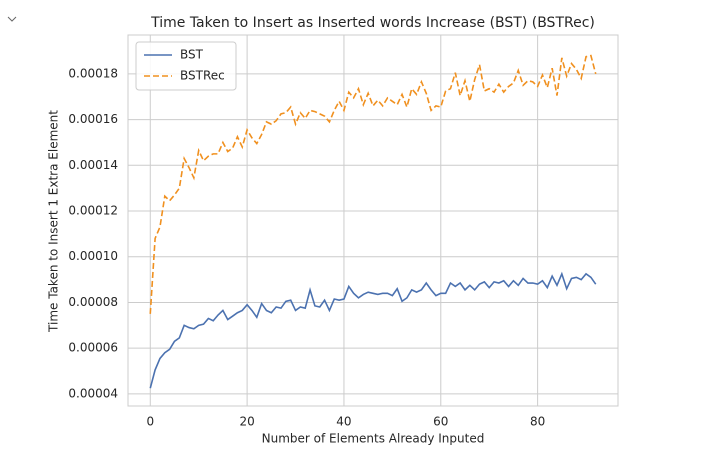 The width and height of the screenshot is (711, 462). Describe the element at coordinates (93, 302) in the screenshot. I see `y-tick-label: 0.00008` at that location.